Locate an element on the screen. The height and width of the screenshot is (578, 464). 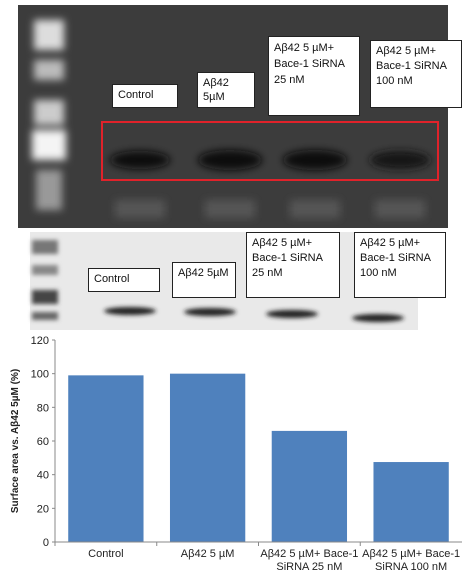
bands-bottom is located at coordinates (254, 314).